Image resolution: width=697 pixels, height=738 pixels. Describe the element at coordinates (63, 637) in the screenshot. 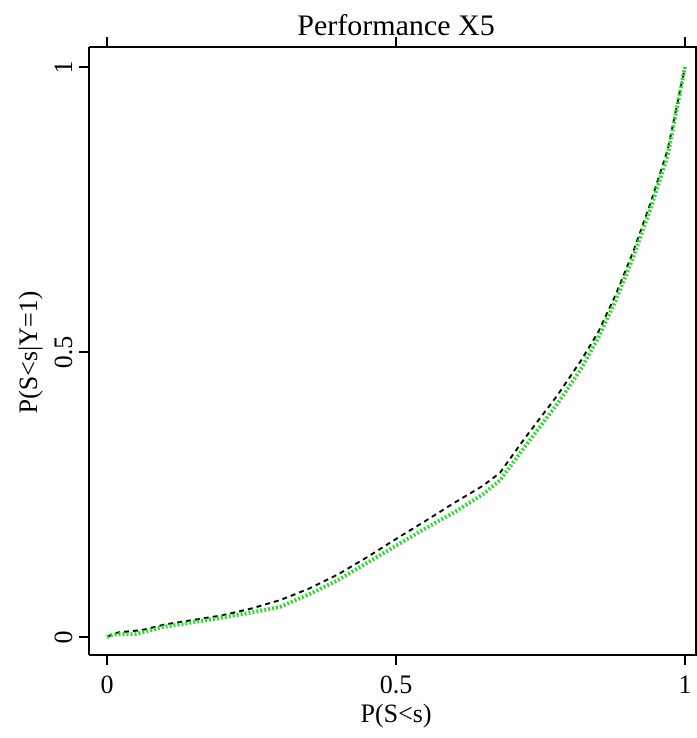

I see `y-tick-label: 0` at that location.